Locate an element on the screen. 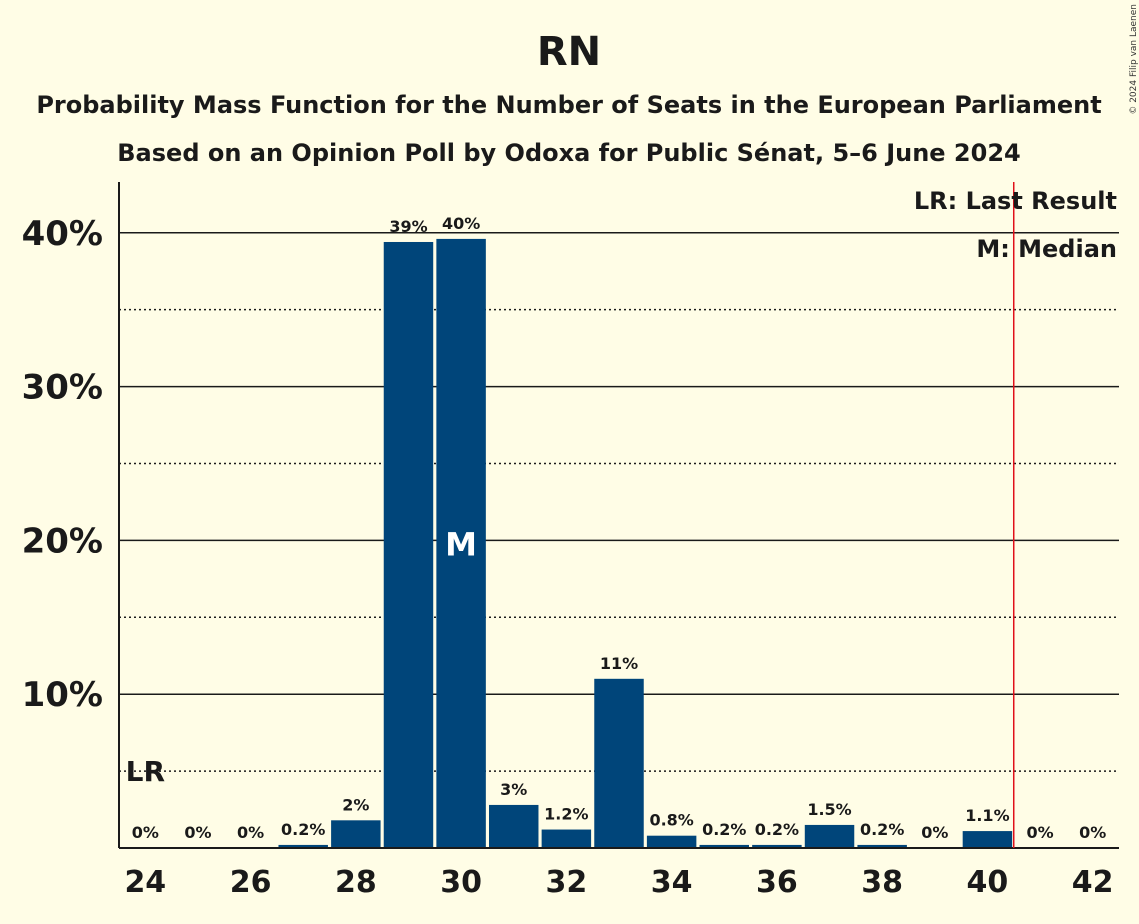 This screenshot has width=1139, height=924. data-label-32: 1.2% is located at coordinates (566, 814).